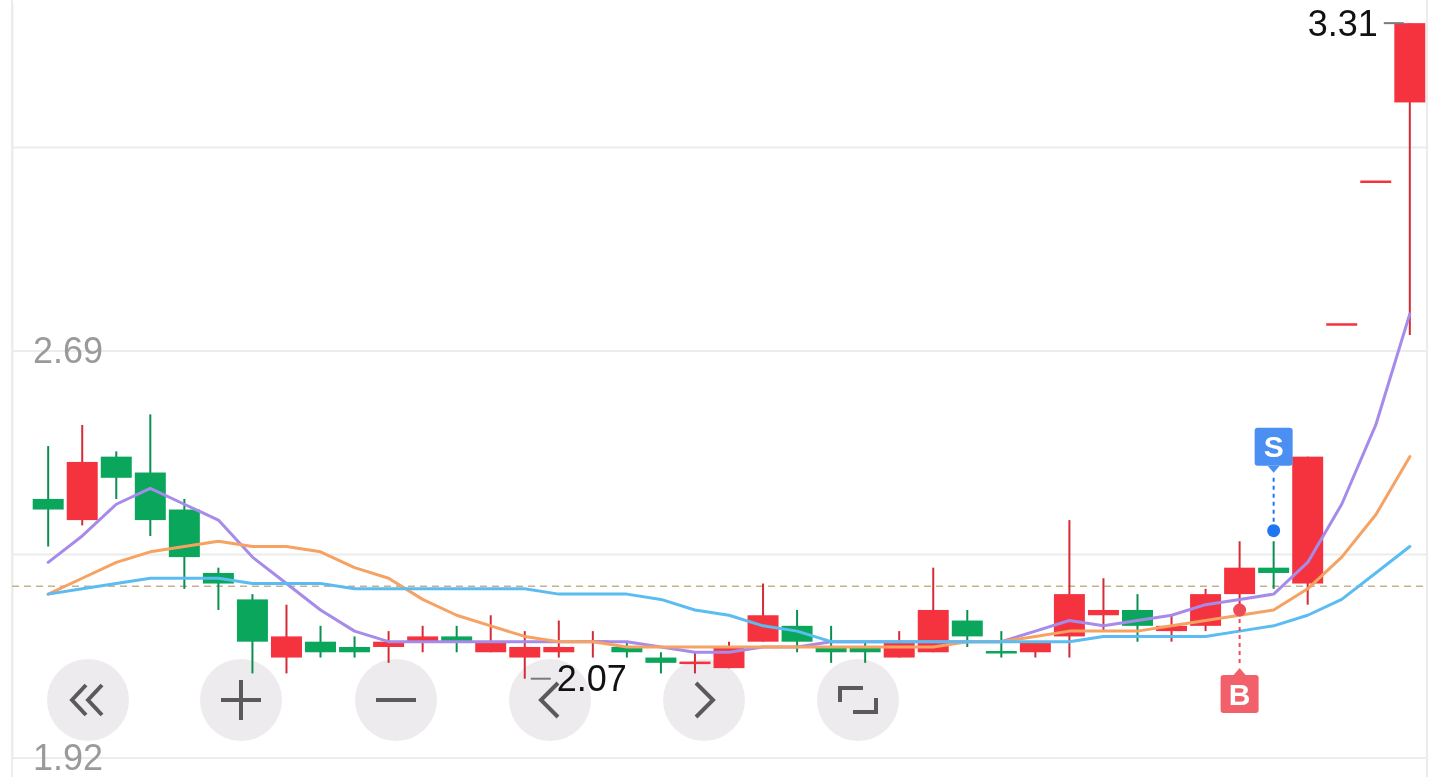  I want to click on y-tick-label: 2.69, so click(68, 350).